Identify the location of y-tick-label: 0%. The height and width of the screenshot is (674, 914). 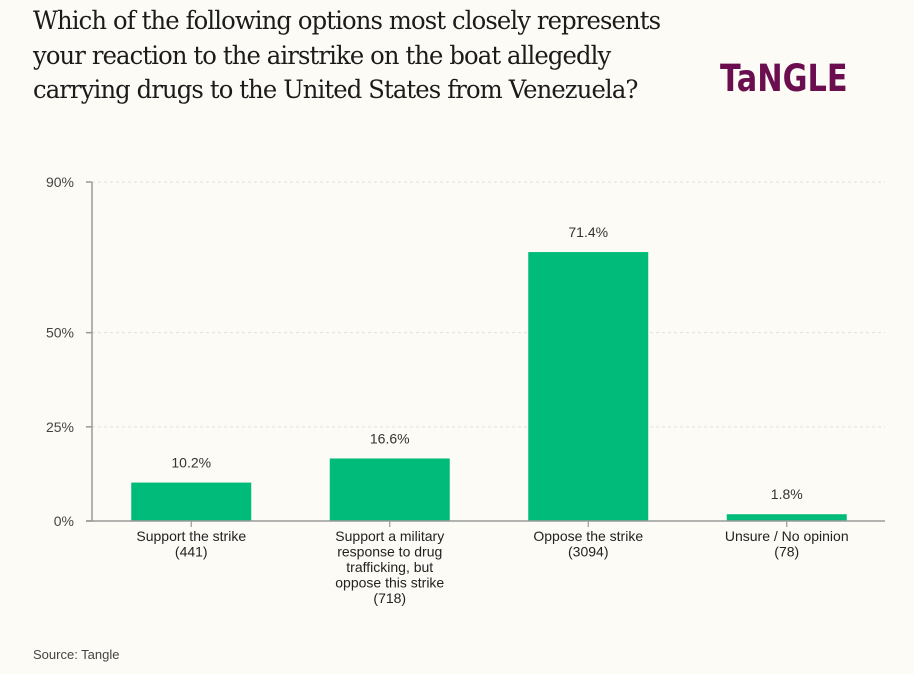
(64, 521).